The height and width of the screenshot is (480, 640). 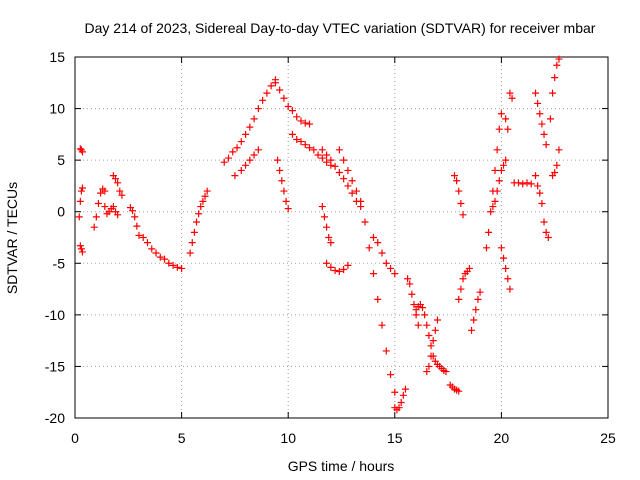 I want to click on series-arc-c, so click(x=117, y=185).